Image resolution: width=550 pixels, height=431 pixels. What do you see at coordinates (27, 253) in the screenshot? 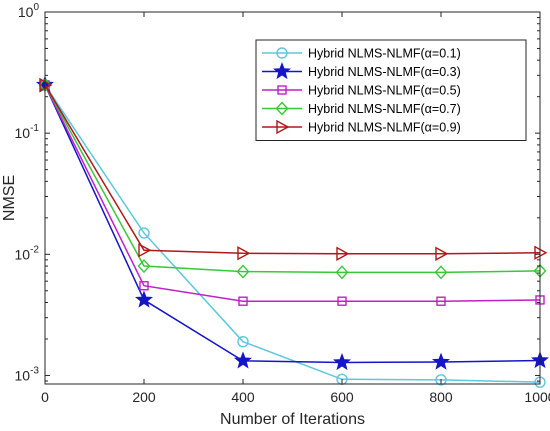
I see `y-tick-label: 10⁻²` at bounding box center [27, 253].